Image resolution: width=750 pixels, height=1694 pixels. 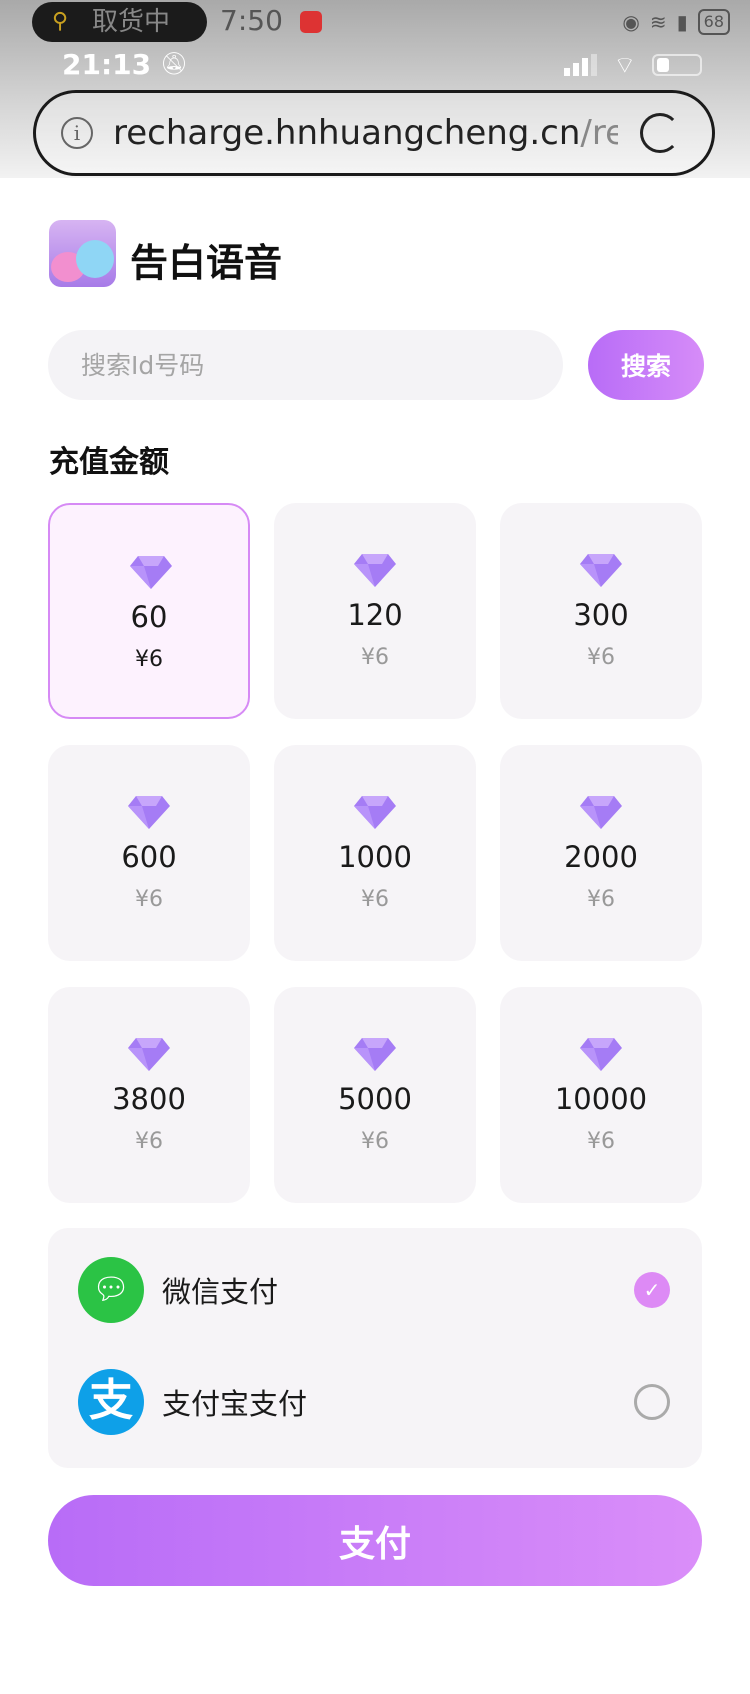 I want to click on url-host: recharge.hnhuangcheng.cn, so click(x=347, y=133).